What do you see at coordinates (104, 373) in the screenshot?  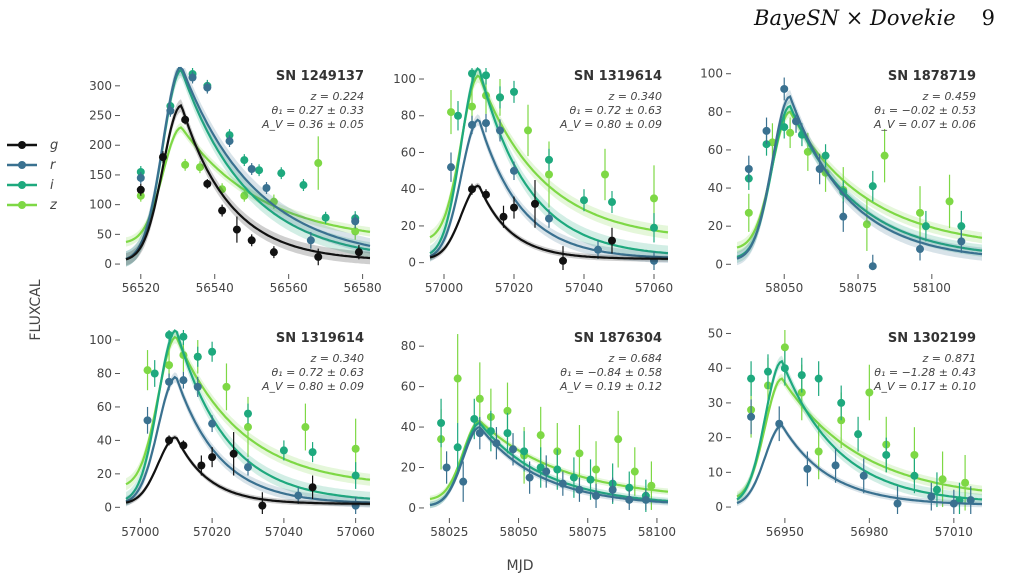 I see `y-tick-label: 80` at bounding box center [104, 373].